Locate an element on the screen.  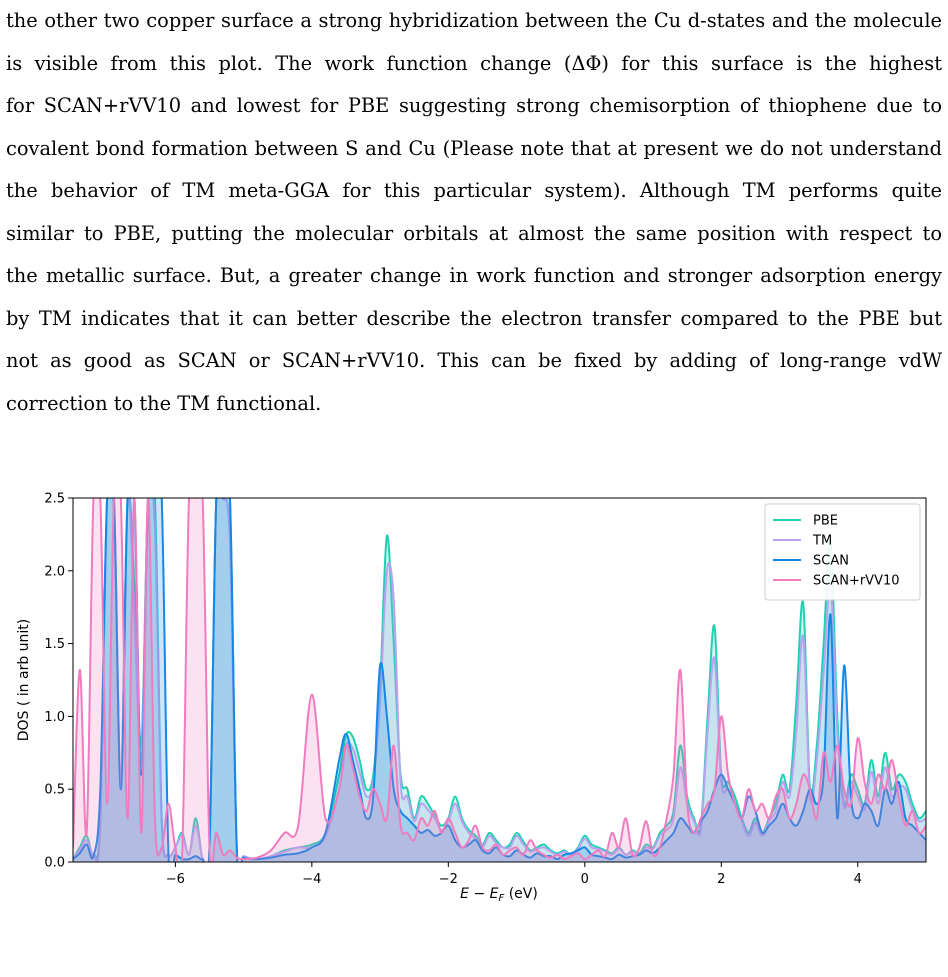
x-tick-label: −6 is located at coordinates (175, 879).